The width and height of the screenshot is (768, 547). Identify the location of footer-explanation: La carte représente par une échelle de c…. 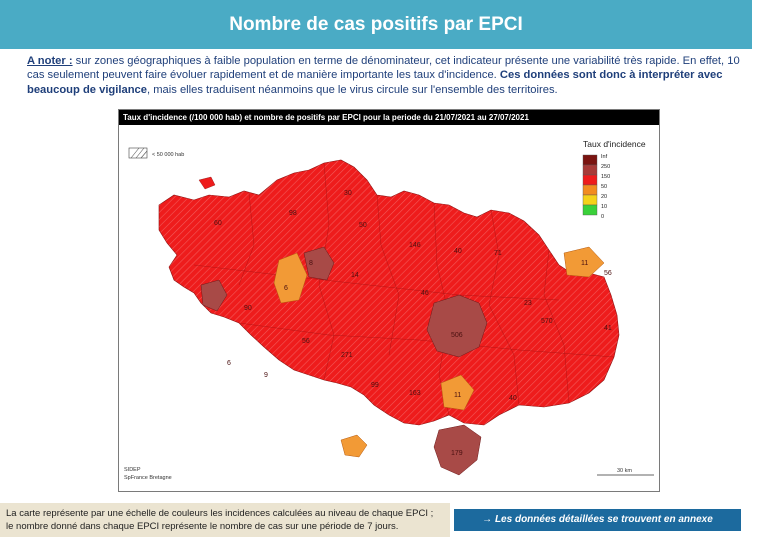
(225, 520).